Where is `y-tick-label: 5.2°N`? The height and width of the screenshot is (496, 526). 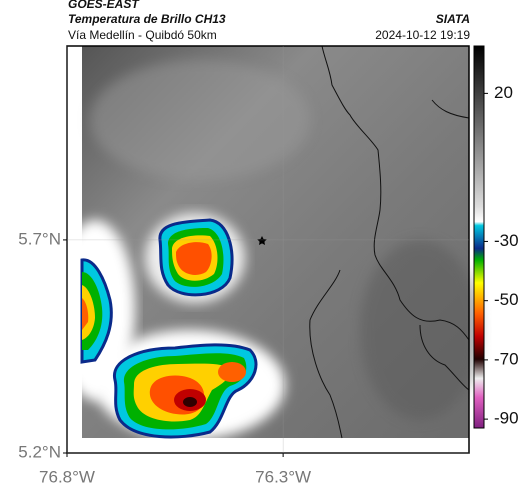 y-tick-label: 5.2°N is located at coordinates (39, 451).